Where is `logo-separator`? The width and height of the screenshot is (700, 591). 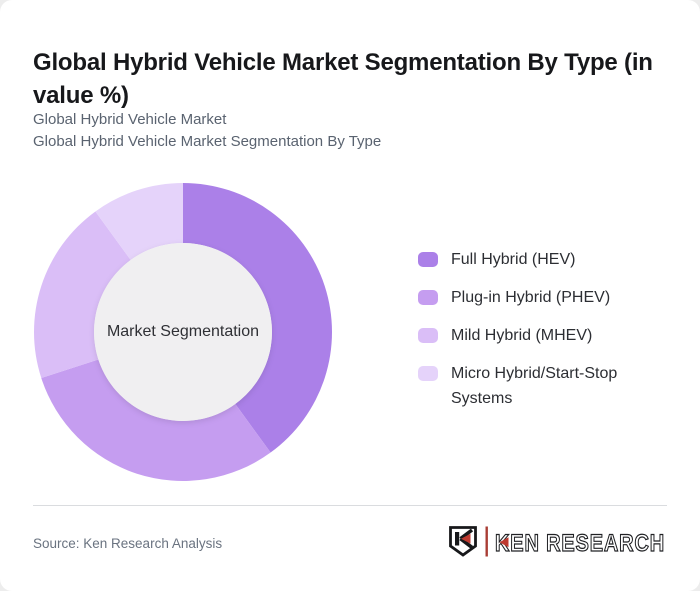
logo-separator is located at coordinates (486, 541).